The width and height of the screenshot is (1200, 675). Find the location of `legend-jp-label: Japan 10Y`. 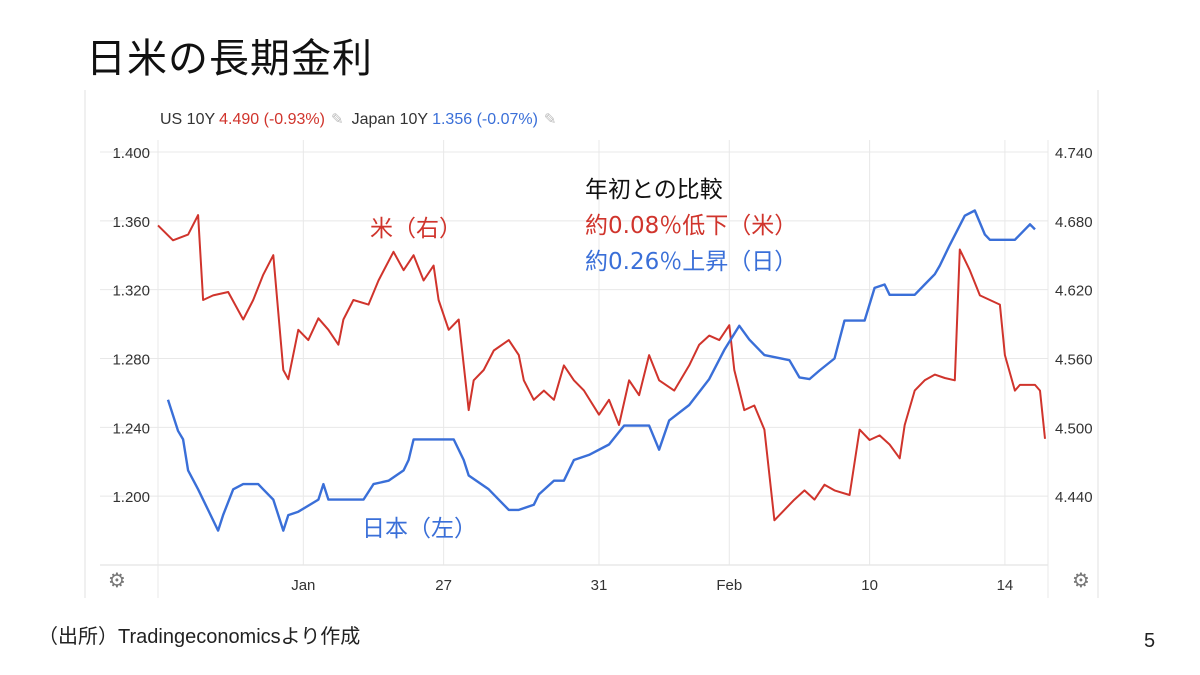

legend-jp-label: Japan 10Y is located at coordinates (390, 119).